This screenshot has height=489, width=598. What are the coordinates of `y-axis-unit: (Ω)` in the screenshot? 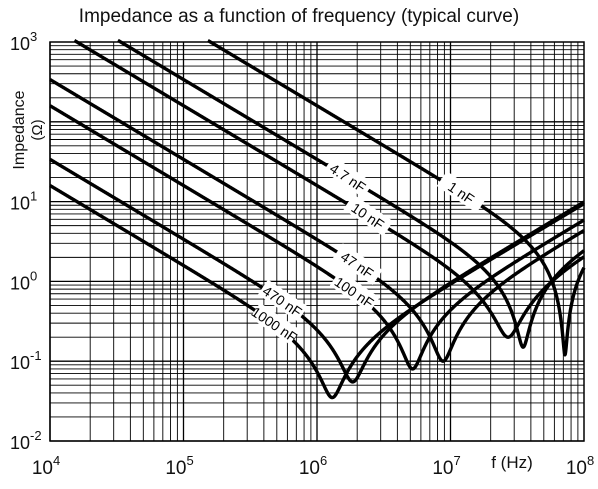 It's located at (37, 129).